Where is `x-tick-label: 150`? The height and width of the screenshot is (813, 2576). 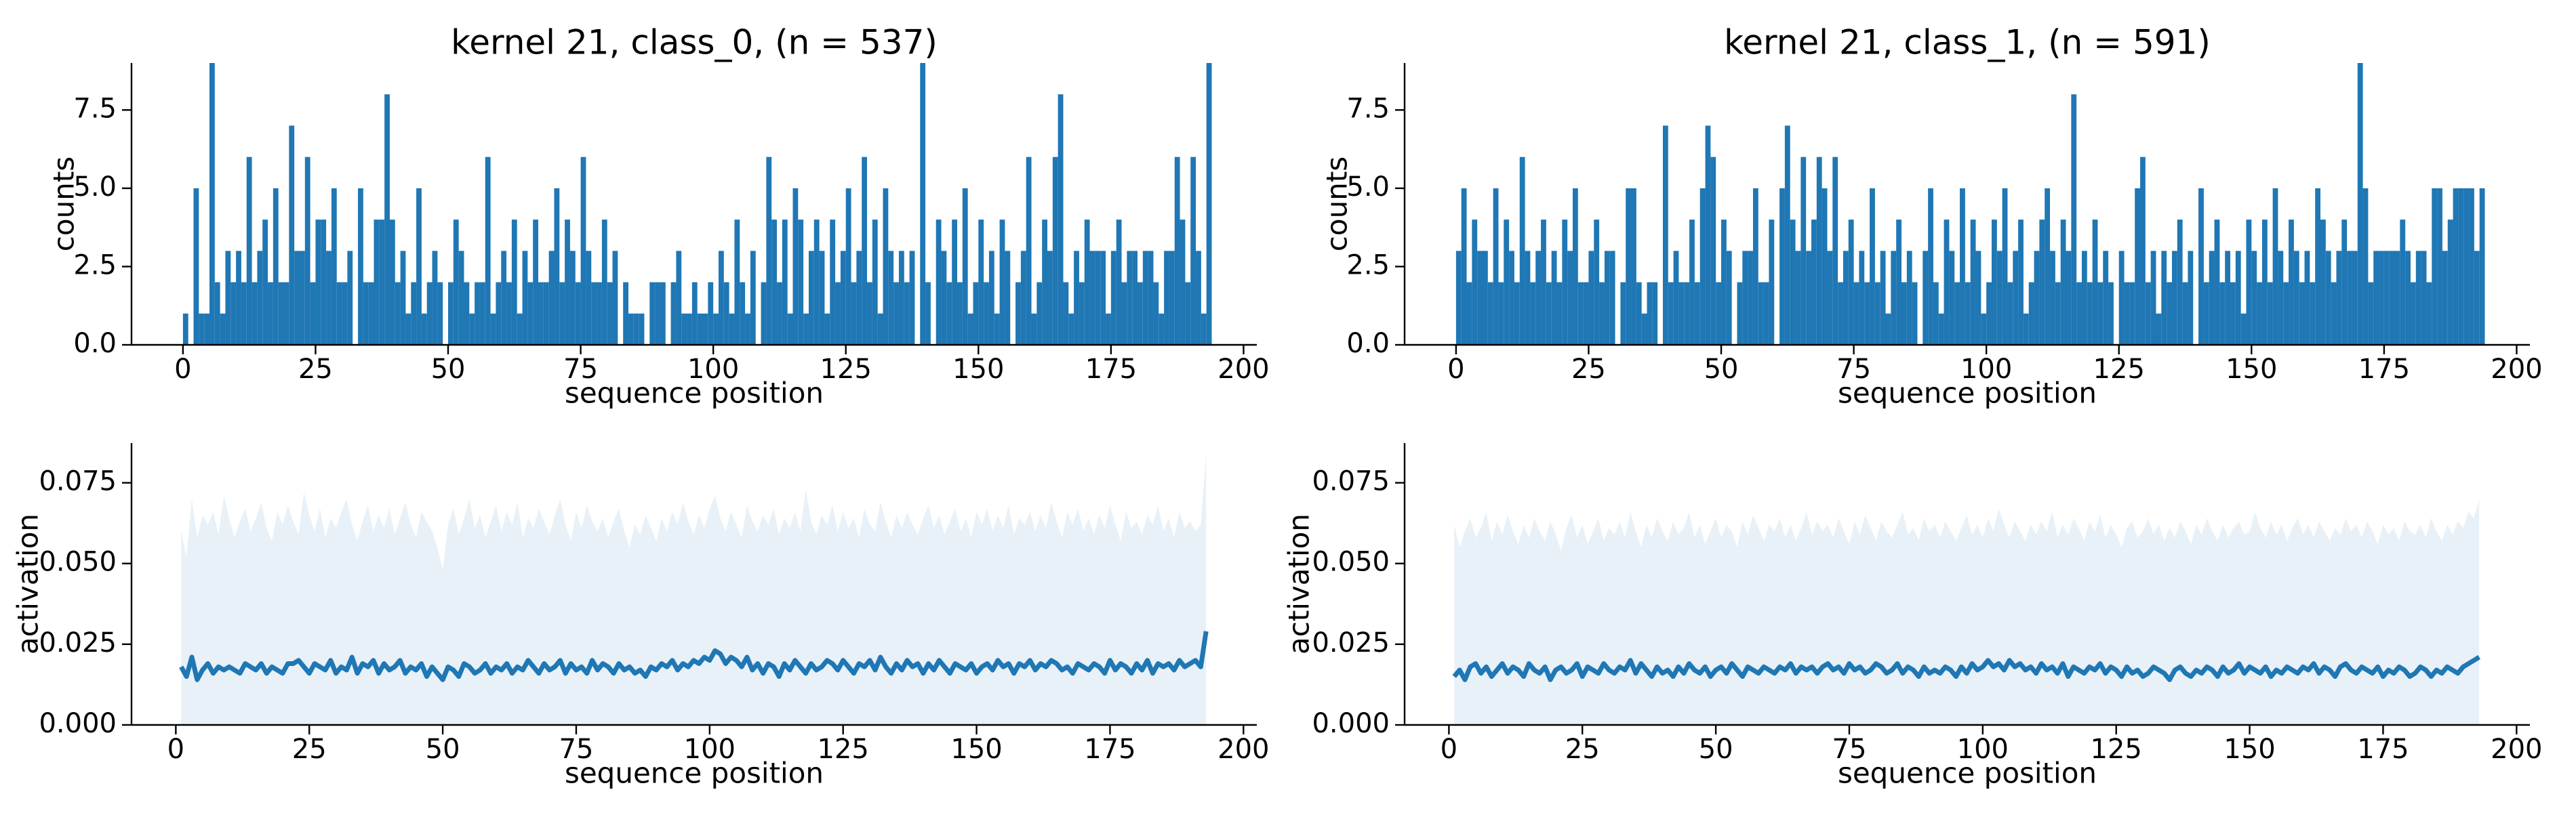
x-tick-label: 150 is located at coordinates (2249, 749).